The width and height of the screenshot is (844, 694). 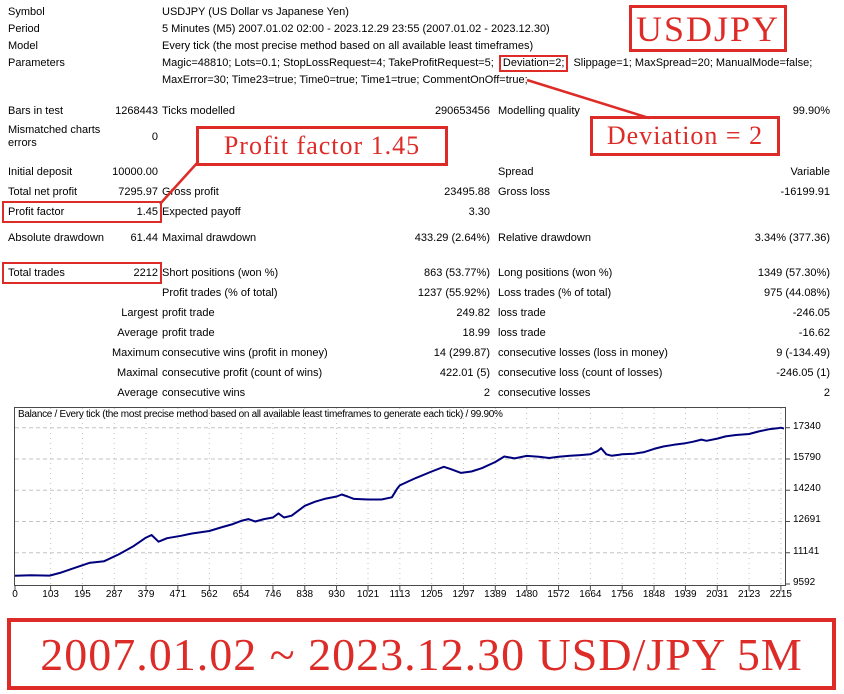 What do you see at coordinates (36, 272) in the screenshot?
I see `cell: Total trades` at bounding box center [36, 272].